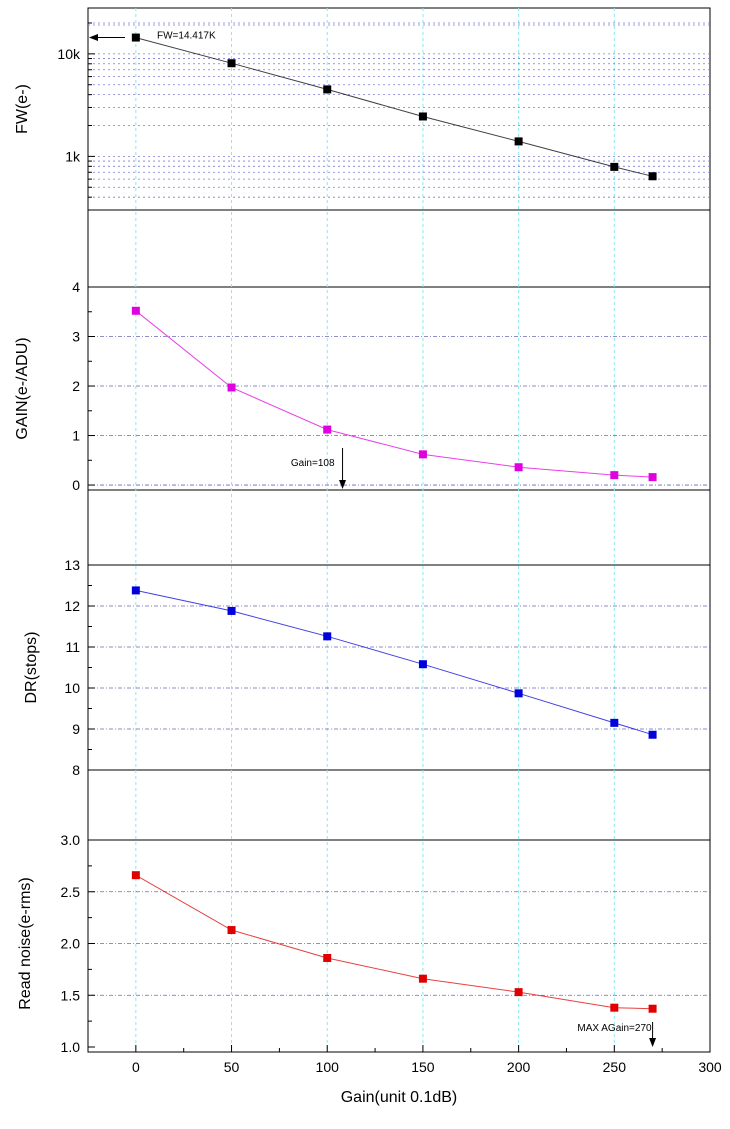  Describe the element at coordinates (71, 995) in the screenshot. I see `rn-y-tick-label-1: 1.5` at that location.